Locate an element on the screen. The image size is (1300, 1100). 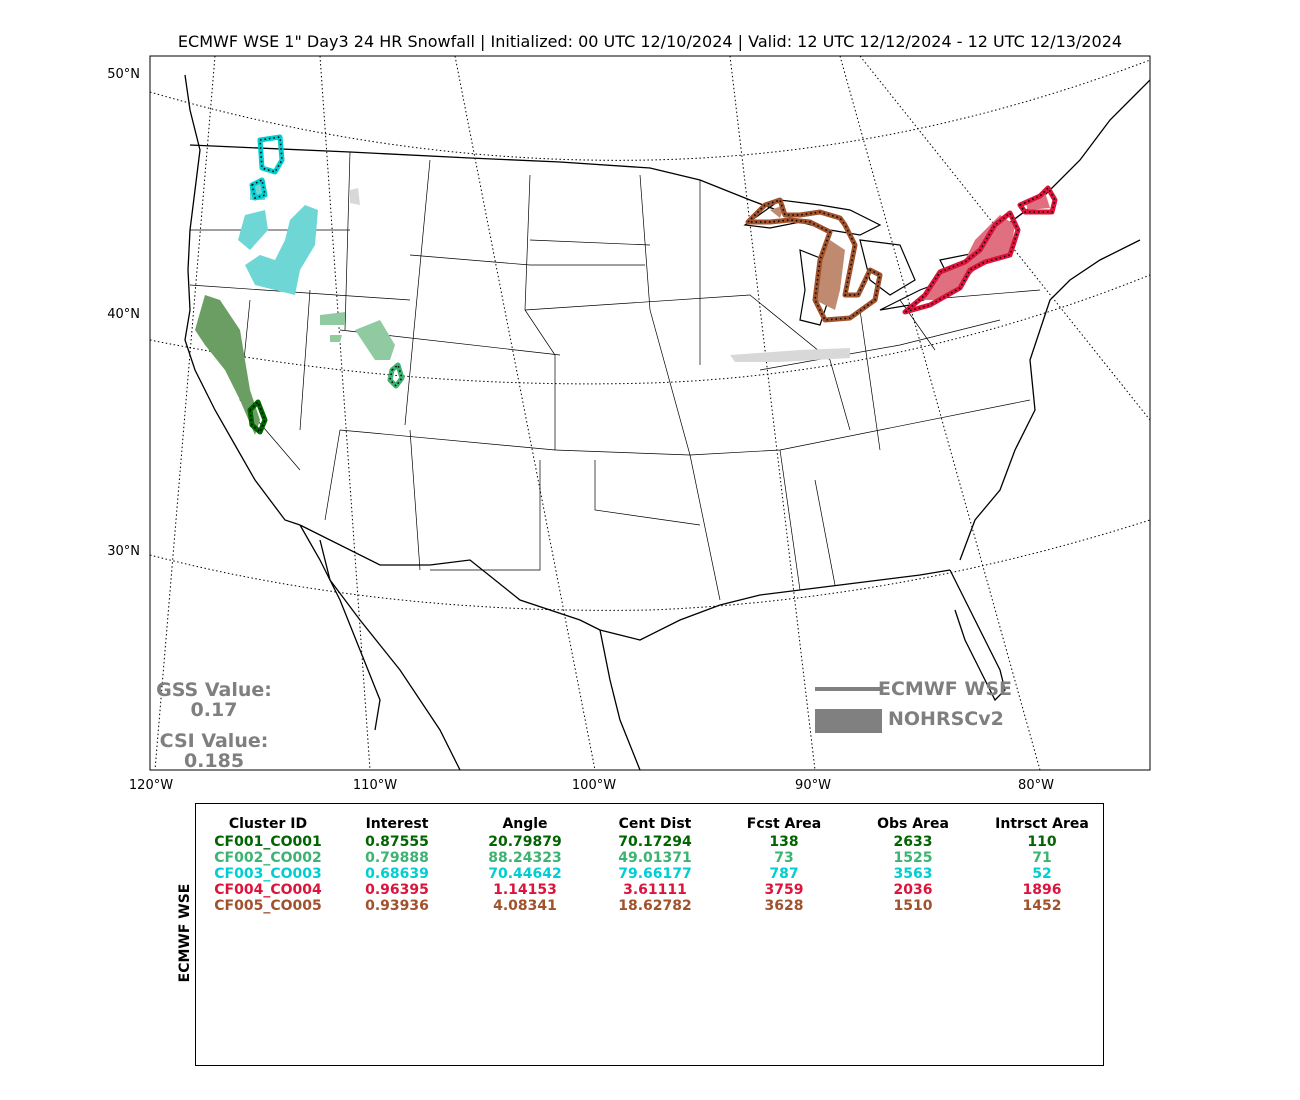
table-header-cluster-id: Cluster ID is located at coordinates (268, 824).